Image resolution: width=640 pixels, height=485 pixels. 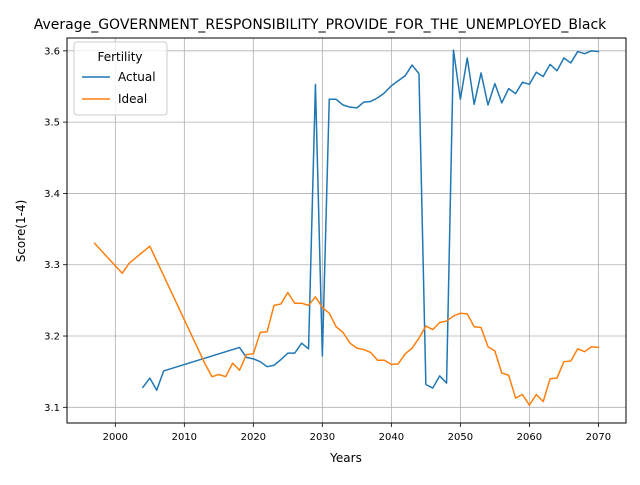 What do you see at coordinates (52, 408) in the screenshot?
I see `y-tick-label: 3.1` at bounding box center [52, 408].